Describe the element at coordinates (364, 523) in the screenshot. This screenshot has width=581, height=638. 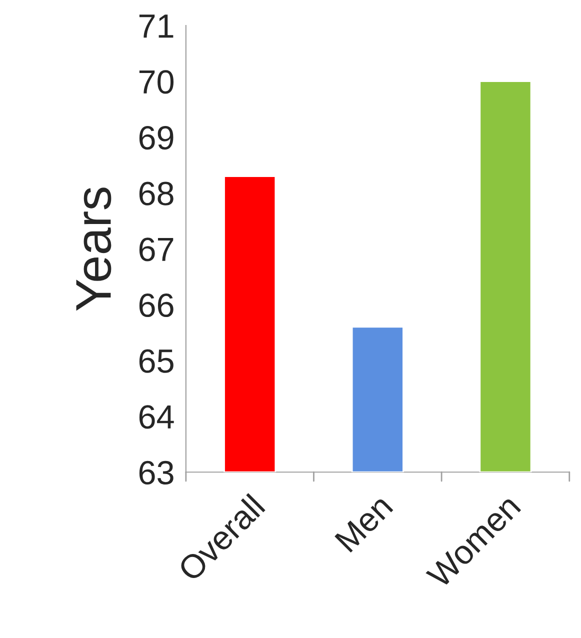
I see `x-tick-label: Men` at that location.